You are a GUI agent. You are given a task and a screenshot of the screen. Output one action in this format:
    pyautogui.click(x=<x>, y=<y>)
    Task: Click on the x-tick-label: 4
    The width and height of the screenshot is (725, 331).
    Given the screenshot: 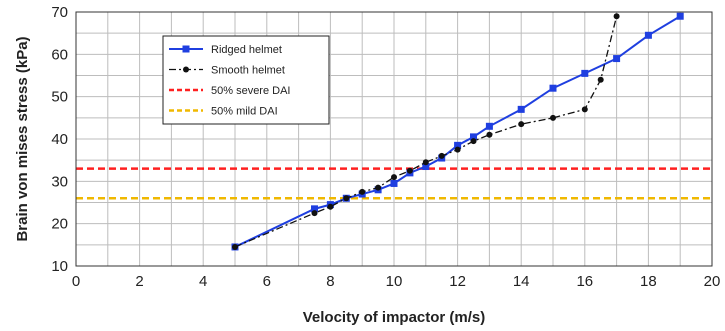 What is the action you would take?
    pyautogui.click(x=203, y=281)
    